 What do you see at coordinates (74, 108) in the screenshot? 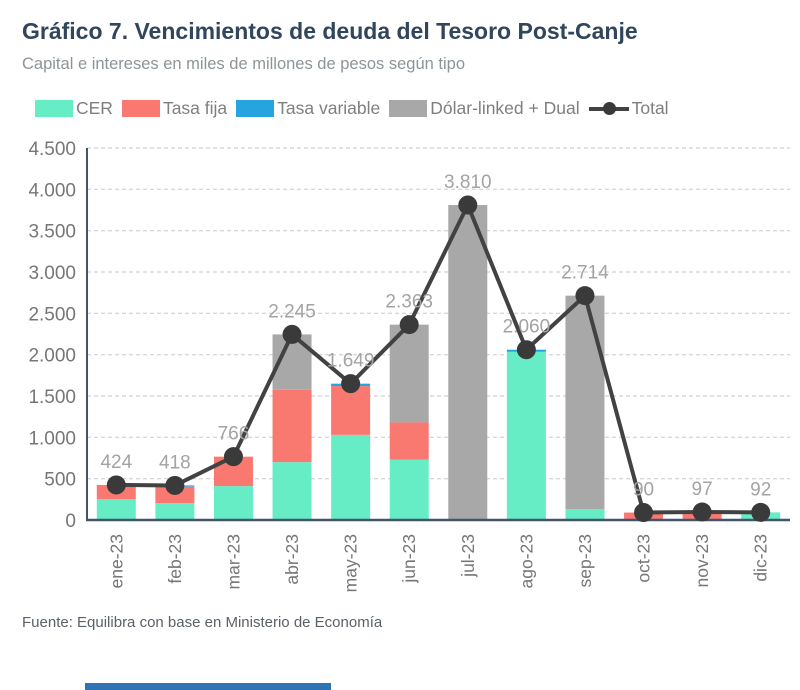
I see `legend-item-cer: CER` at bounding box center [74, 108].